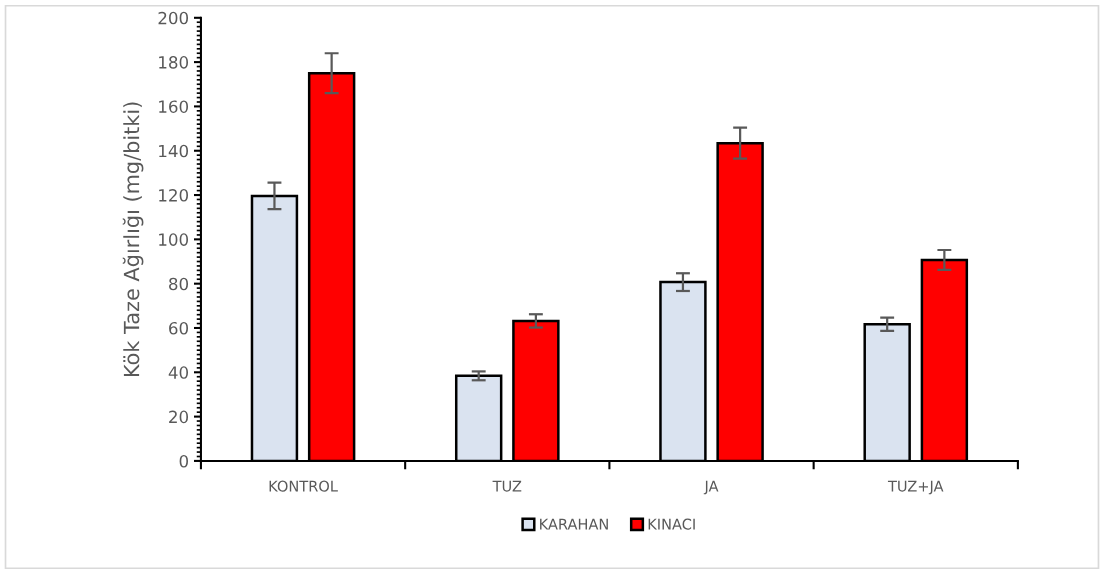 Image resolution: width=1104 pixels, height=574 pixels. Describe the element at coordinates (671, 524) in the screenshot. I see `legend-label: KINACI` at that location.